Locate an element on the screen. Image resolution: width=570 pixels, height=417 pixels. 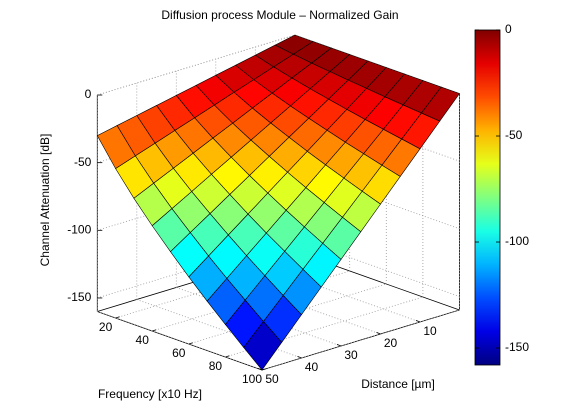
x-tick-label: 40 is located at coordinates (143, 340).